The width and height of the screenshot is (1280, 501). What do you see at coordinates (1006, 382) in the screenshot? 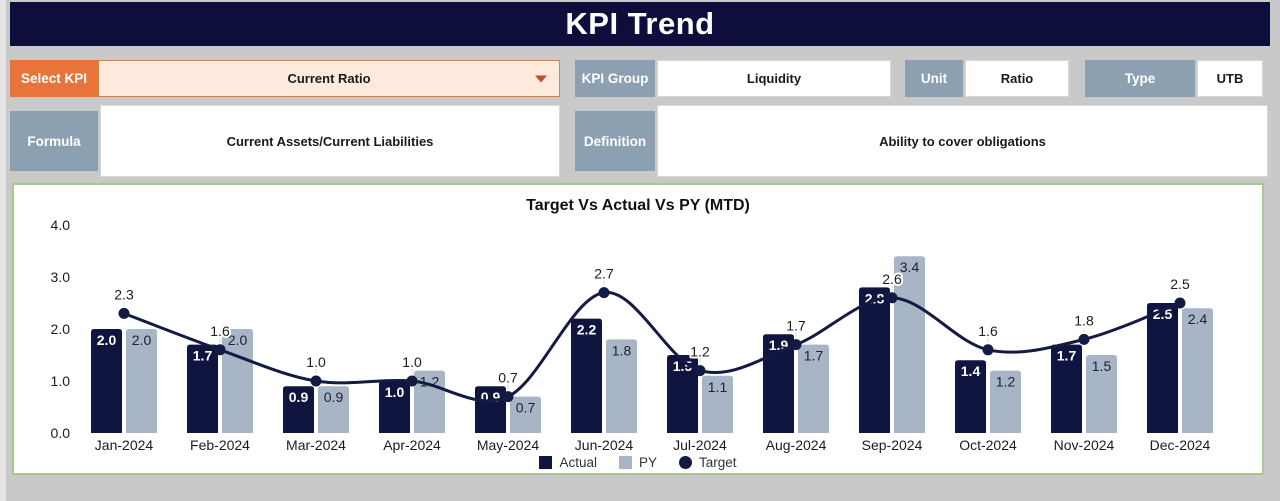
I see `py-bar-label: 1.2` at bounding box center [1006, 382].